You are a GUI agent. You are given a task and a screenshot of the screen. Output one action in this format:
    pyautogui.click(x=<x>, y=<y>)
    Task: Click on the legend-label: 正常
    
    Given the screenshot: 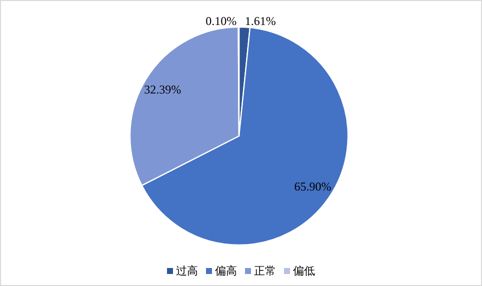 What is the action you would take?
    pyautogui.click(x=265, y=271)
    